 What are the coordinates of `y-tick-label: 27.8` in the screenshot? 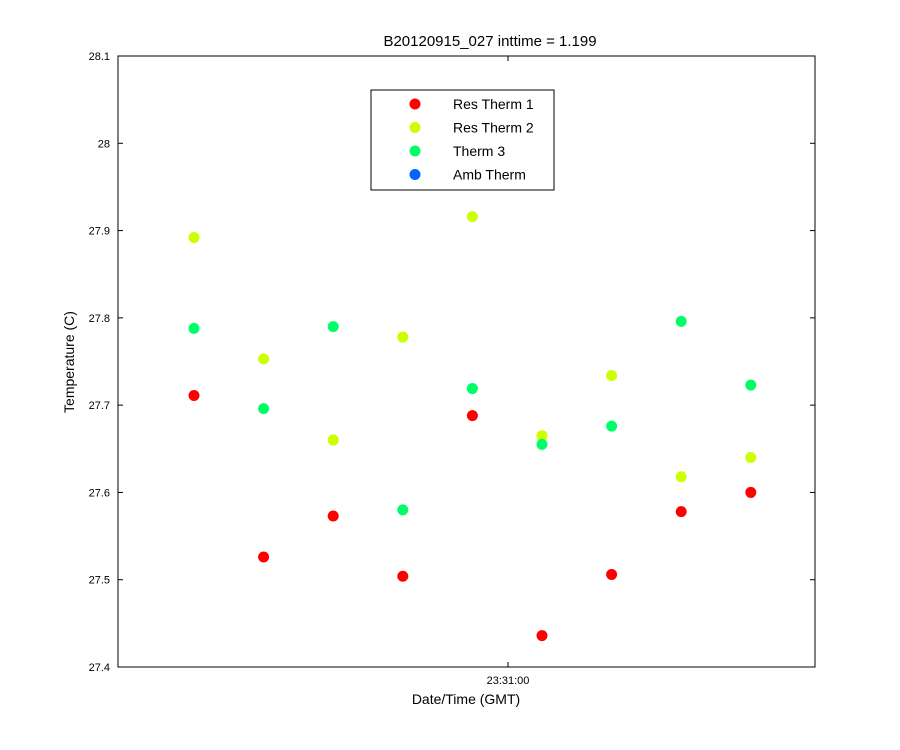 It's located at (99, 319).